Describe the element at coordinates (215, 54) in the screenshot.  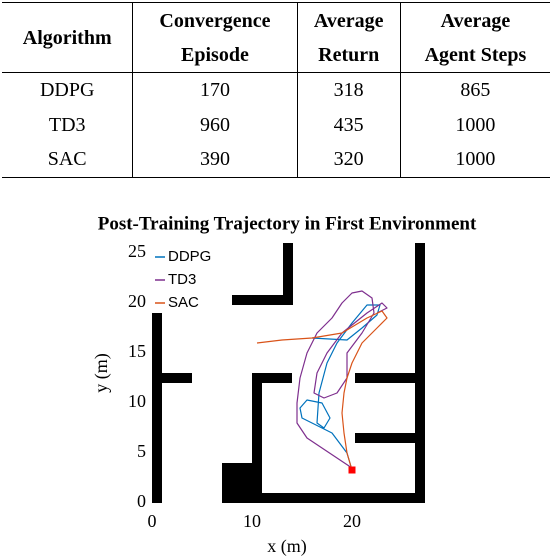
I see `header-text: Episode` at that location.